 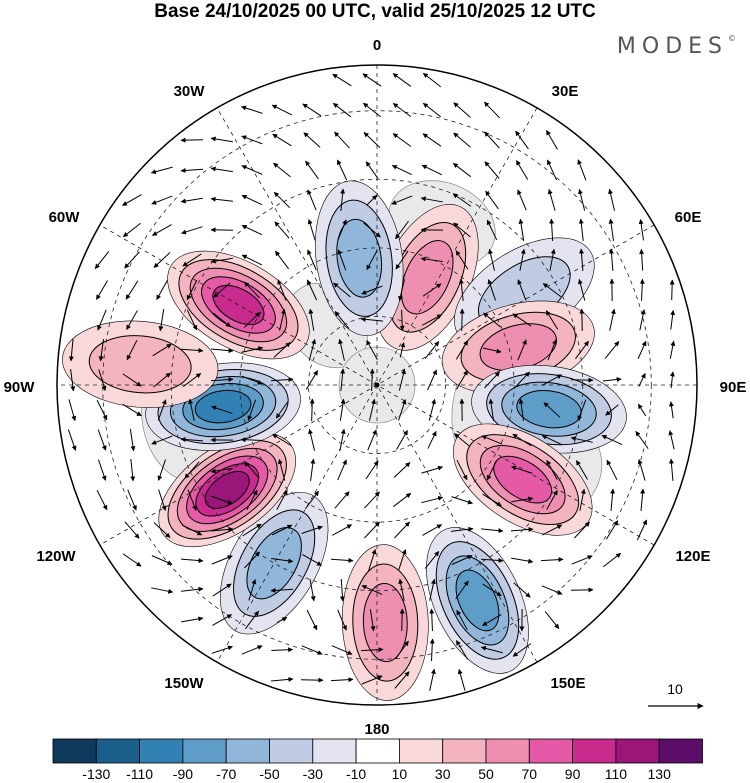 What do you see at coordinates (486, 774) in the screenshot?
I see `colorbar-label: 50` at bounding box center [486, 774].